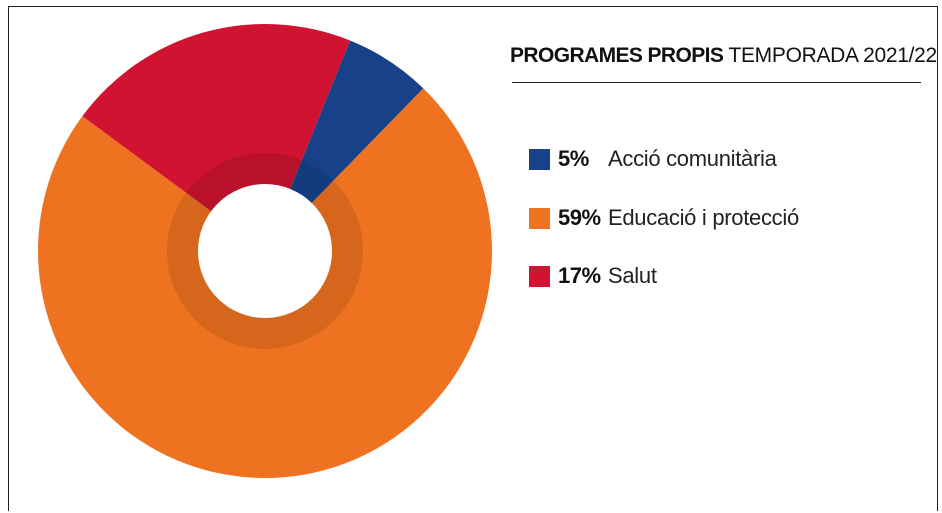  I want to click on legend-item-salut: 17% Salut, so click(593, 276).